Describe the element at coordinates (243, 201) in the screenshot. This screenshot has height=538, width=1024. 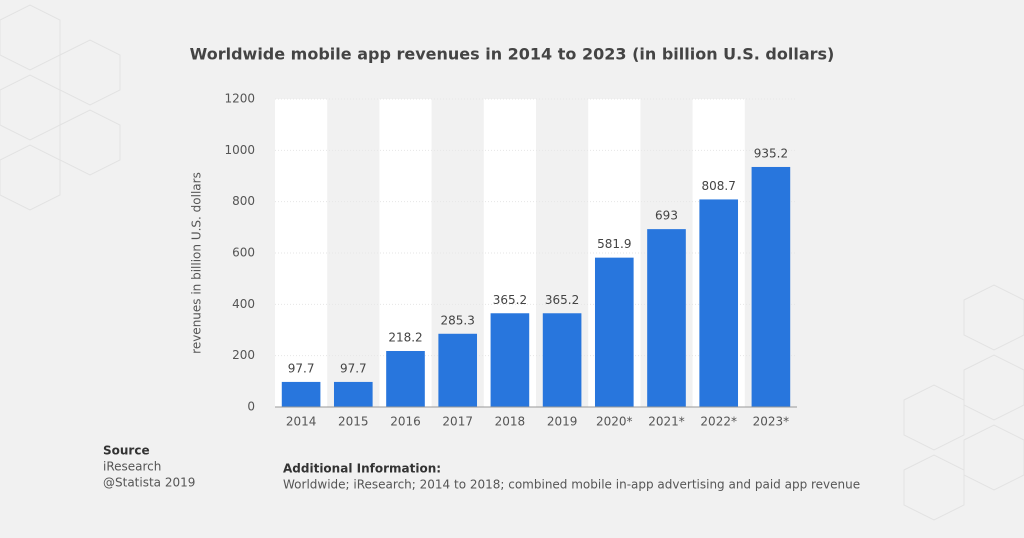
I see `y-tick-label: 800` at that location.